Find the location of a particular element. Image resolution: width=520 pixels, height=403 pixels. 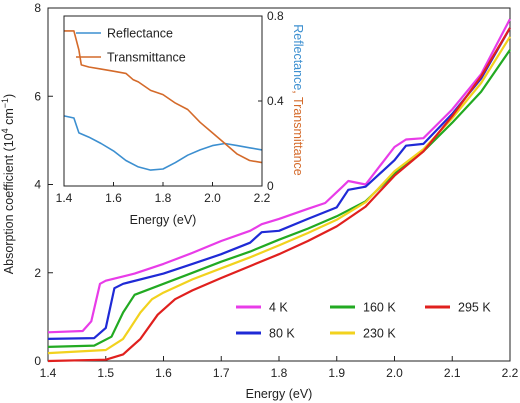

main-y-tick-label: 4 is located at coordinates (37, 185).